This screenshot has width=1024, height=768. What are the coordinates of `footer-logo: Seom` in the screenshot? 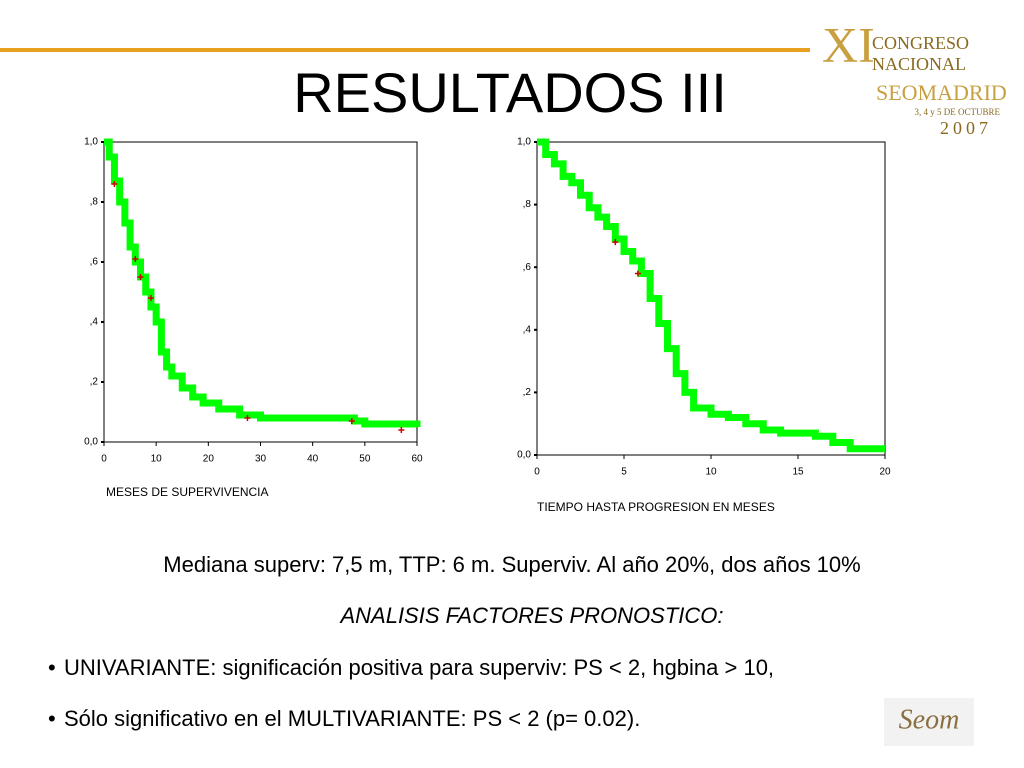 It's located at (929, 719).